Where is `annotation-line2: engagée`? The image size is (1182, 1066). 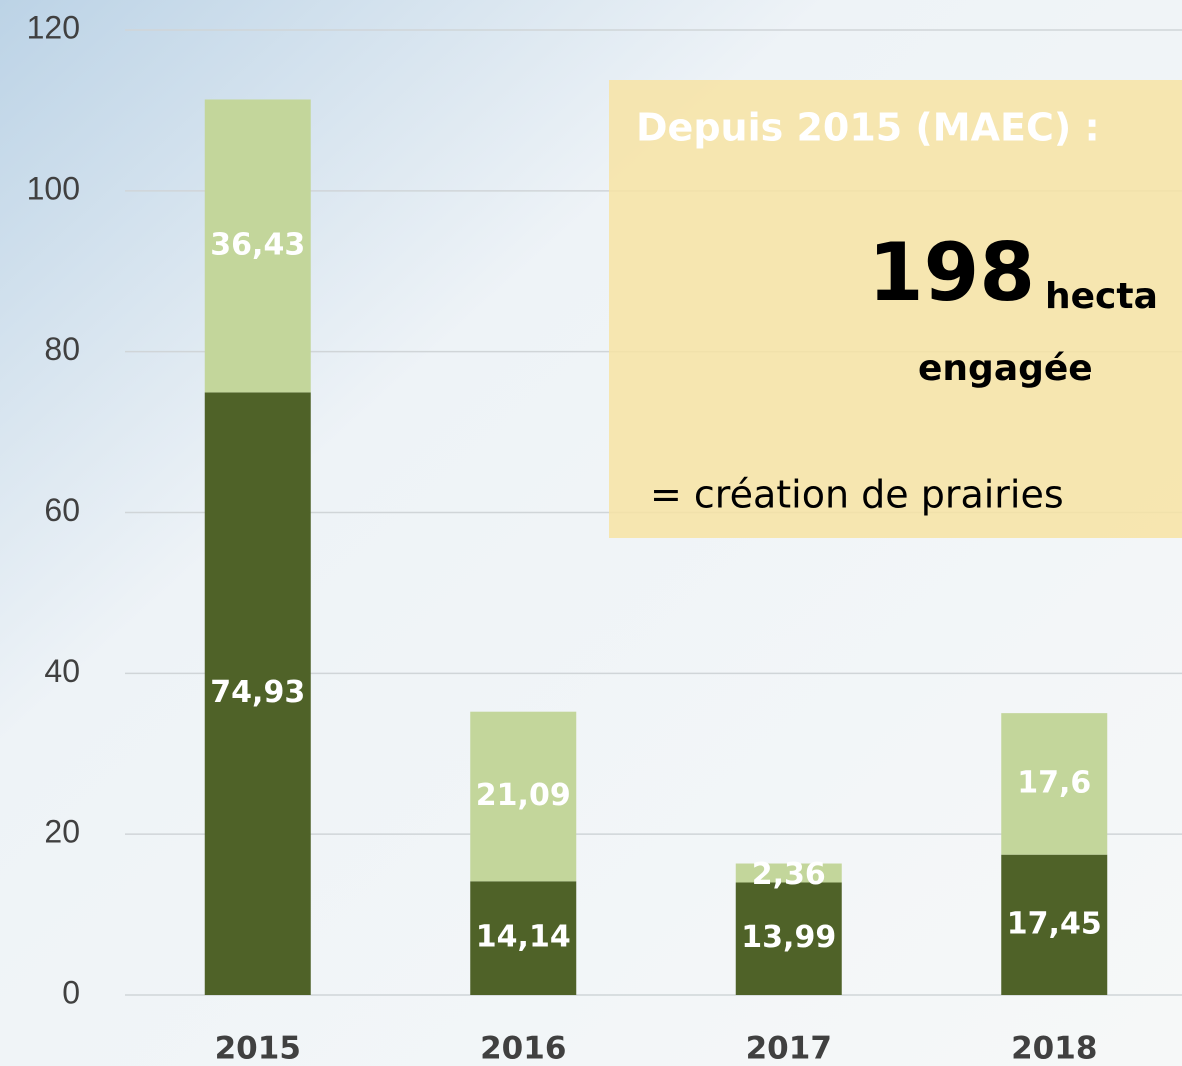
annotation-line2: engagée is located at coordinates (1005, 368).